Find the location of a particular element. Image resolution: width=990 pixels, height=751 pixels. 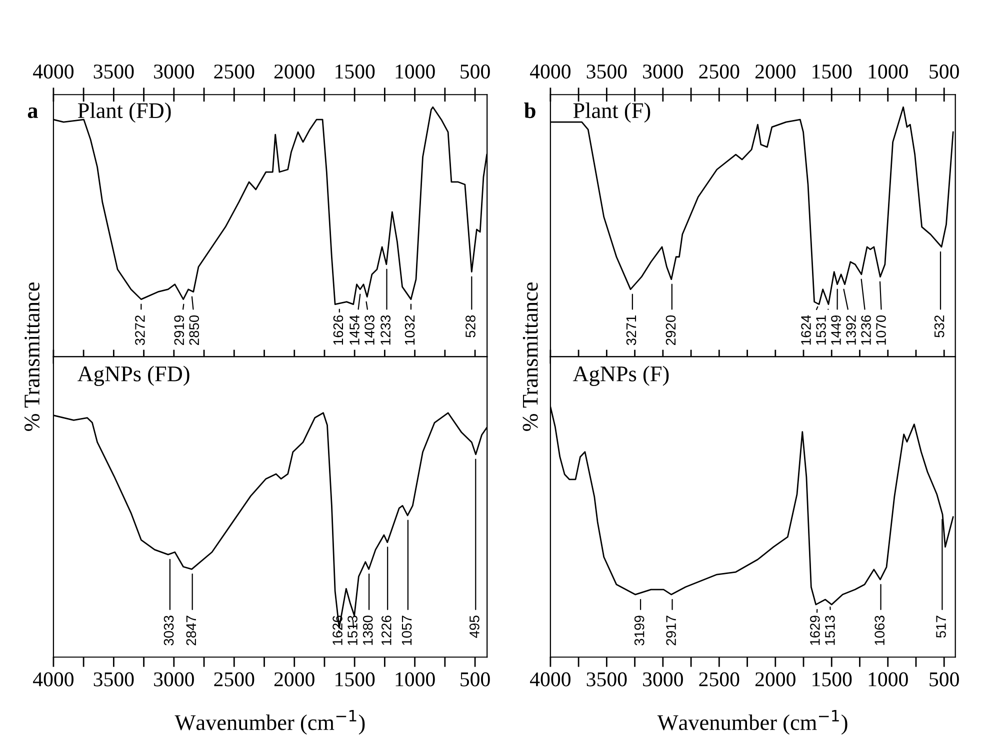

annotation: 1403 is located at coordinates (369, 330).